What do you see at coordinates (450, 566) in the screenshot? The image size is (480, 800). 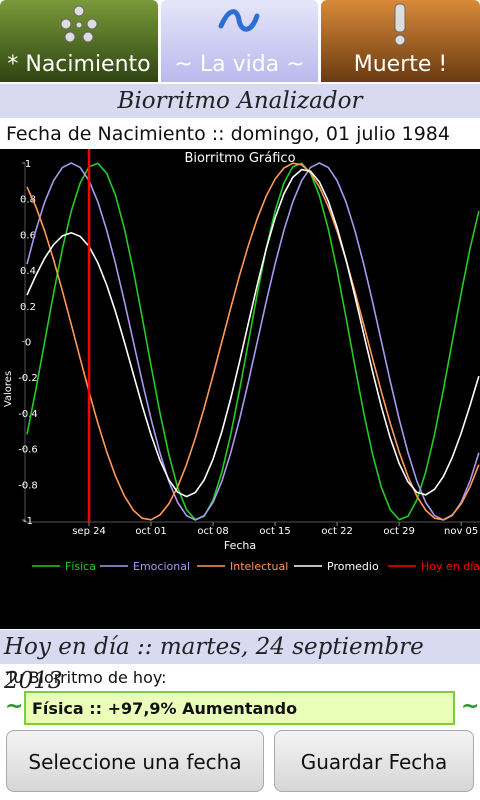 I see `legend-label: Hoy en día` at bounding box center [450, 566].